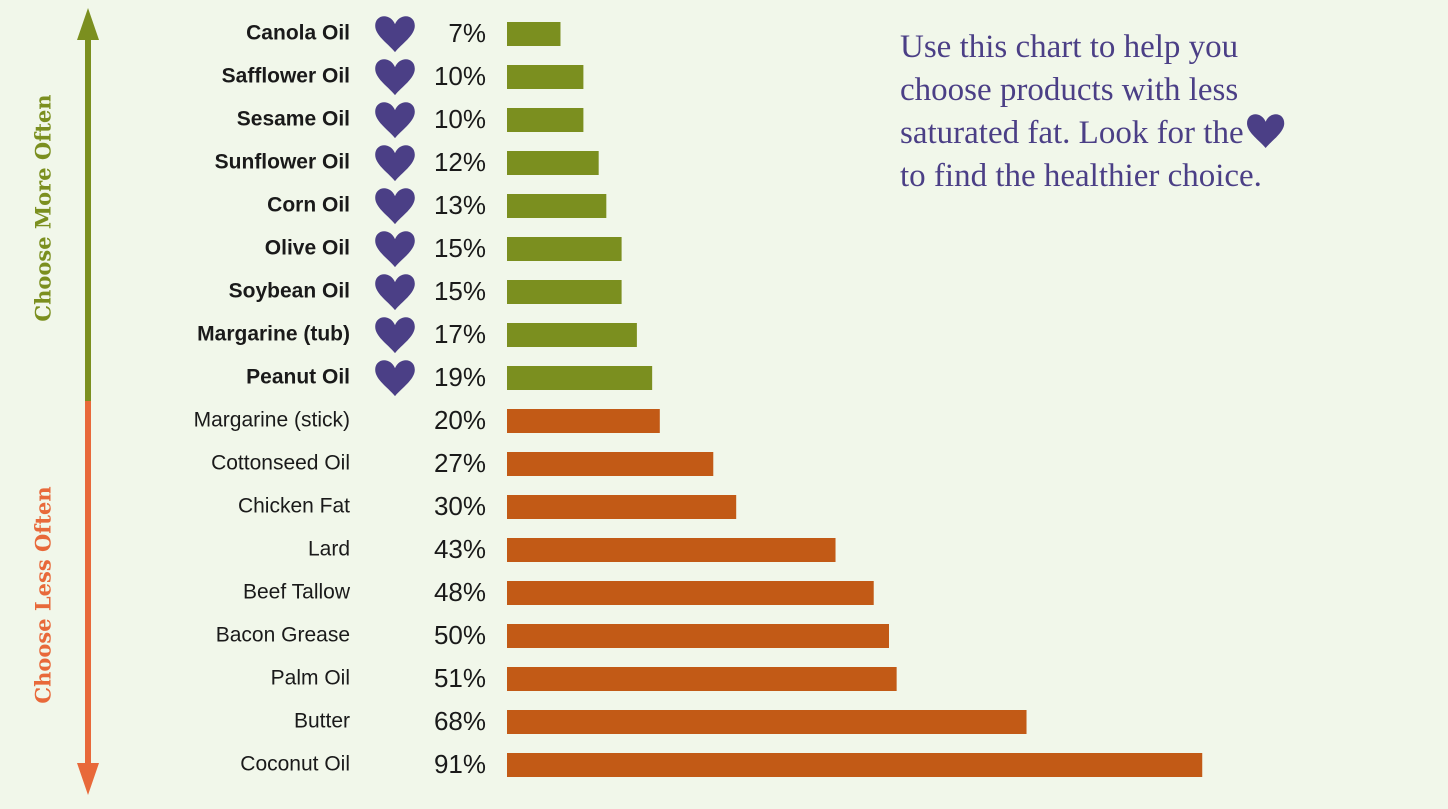  Describe the element at coordinates (329, 549) in the screenshot. I see `category-label: Lard` at that location.